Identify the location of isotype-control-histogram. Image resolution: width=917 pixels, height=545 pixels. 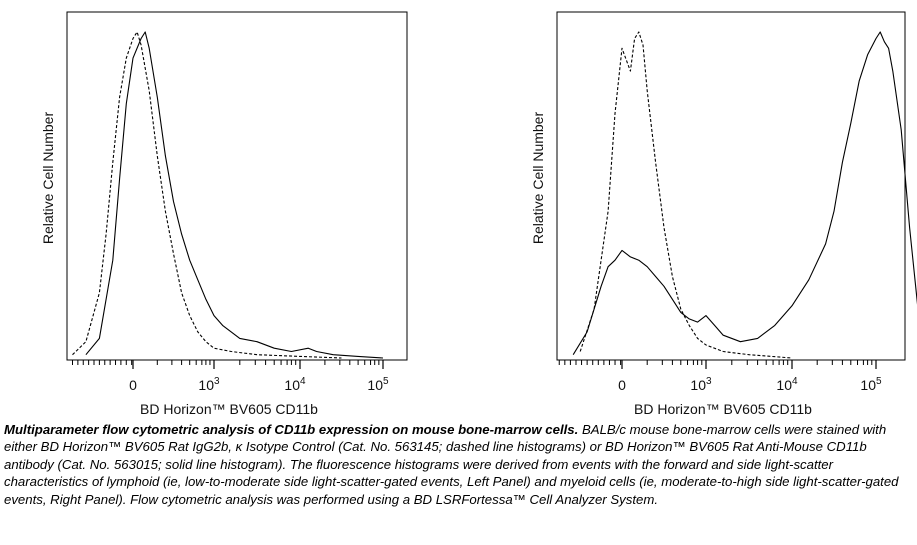
(686, 195).